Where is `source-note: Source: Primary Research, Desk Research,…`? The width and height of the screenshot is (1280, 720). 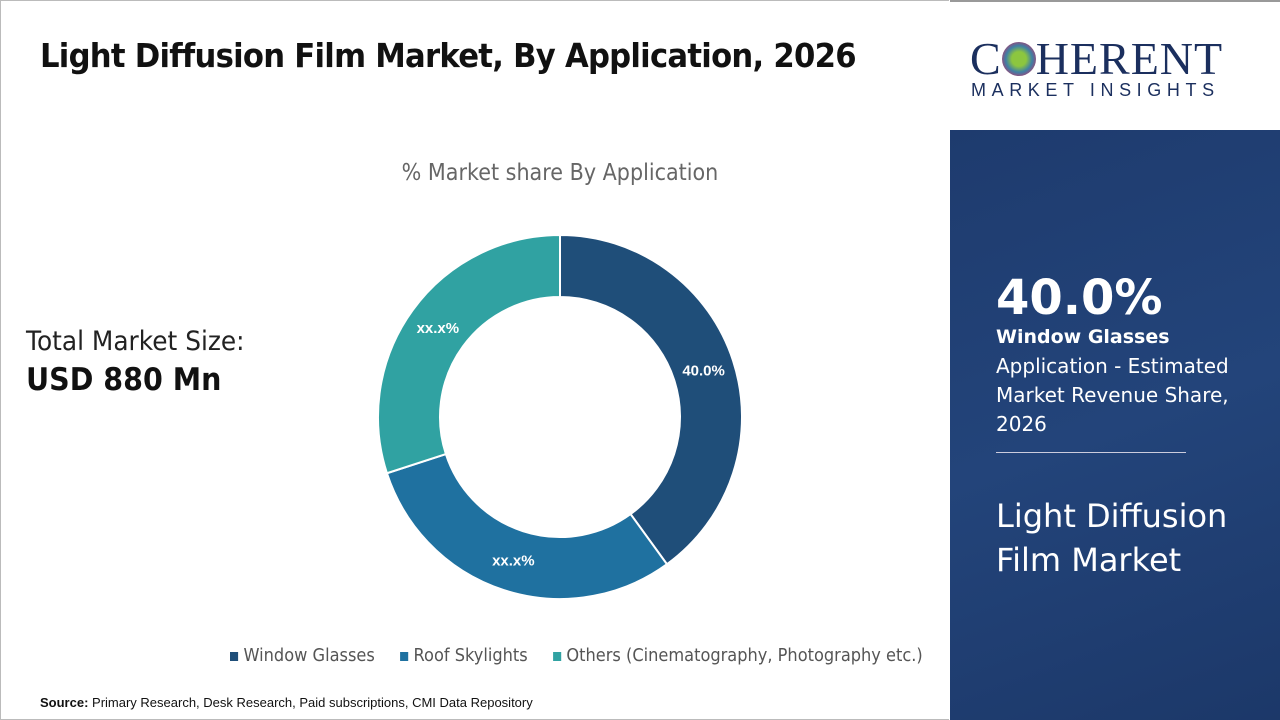 source-note: Source: Primary Research, Desk Research,… is located at coordinates (286, 702).